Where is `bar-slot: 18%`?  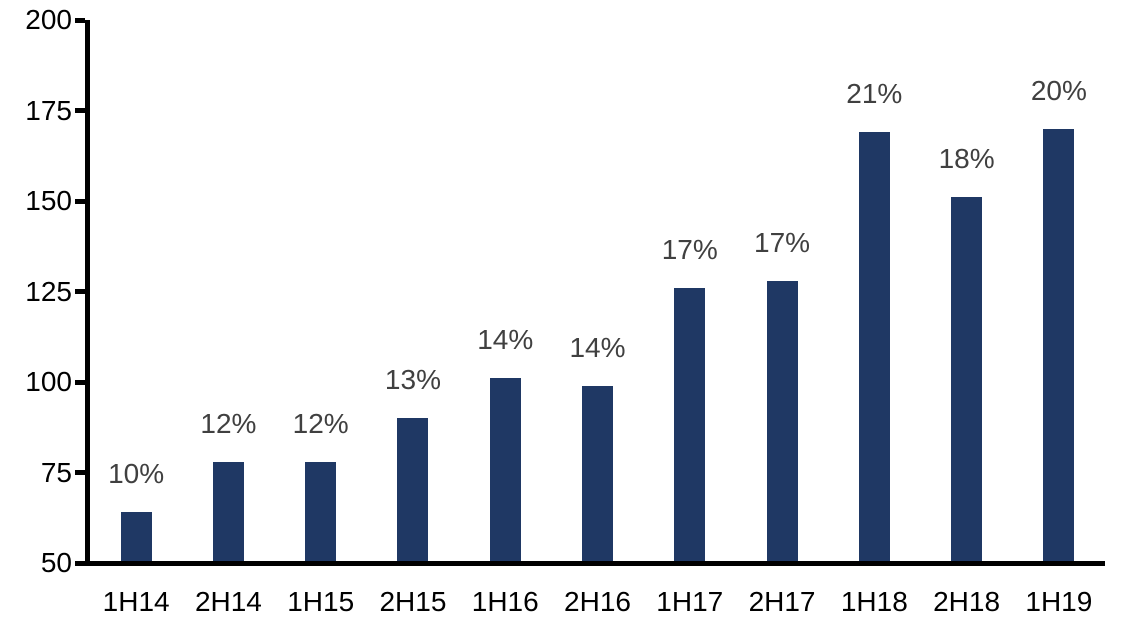
bar-slot: 18% is located at coordinates (966, 291).